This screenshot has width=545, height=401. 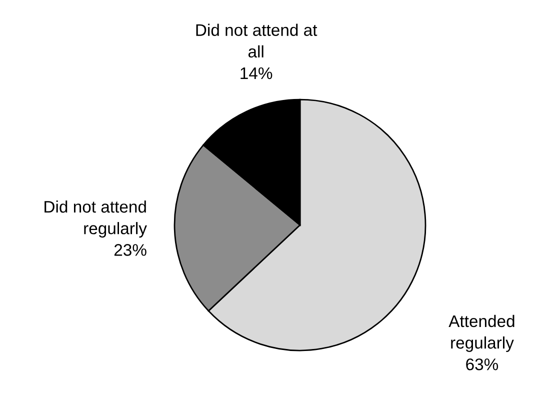 I want to click on data-label: 14%, so click(x=256, y=73).